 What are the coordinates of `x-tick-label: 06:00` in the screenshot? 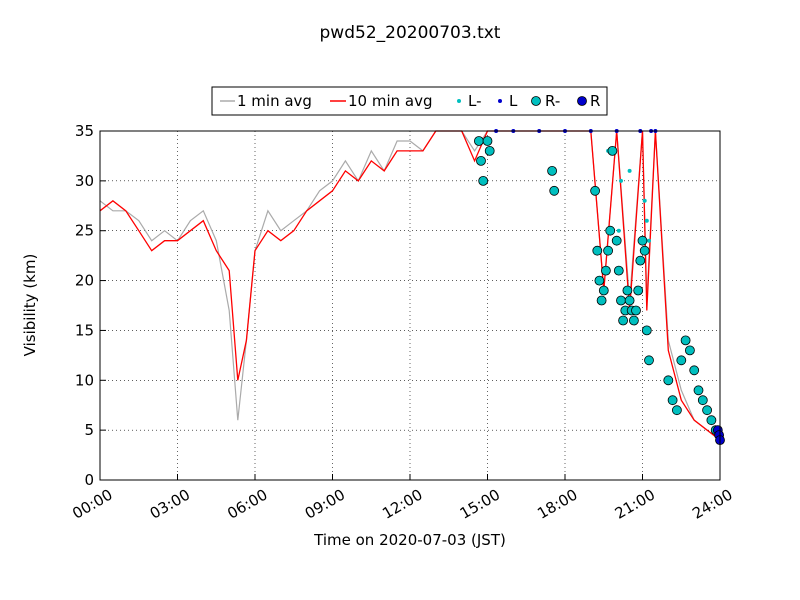 It's located at (247, 504).